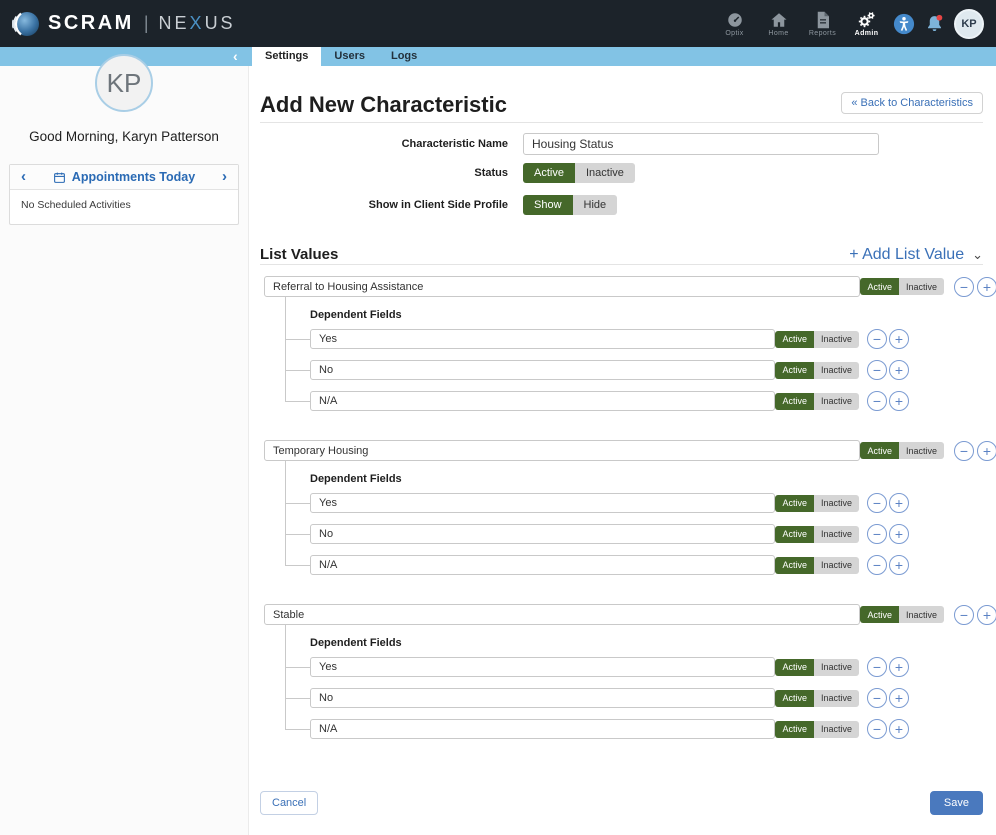 This screenshot has width=996, height=835. I want to click on profile-show-option: Show, so click(548, 205).